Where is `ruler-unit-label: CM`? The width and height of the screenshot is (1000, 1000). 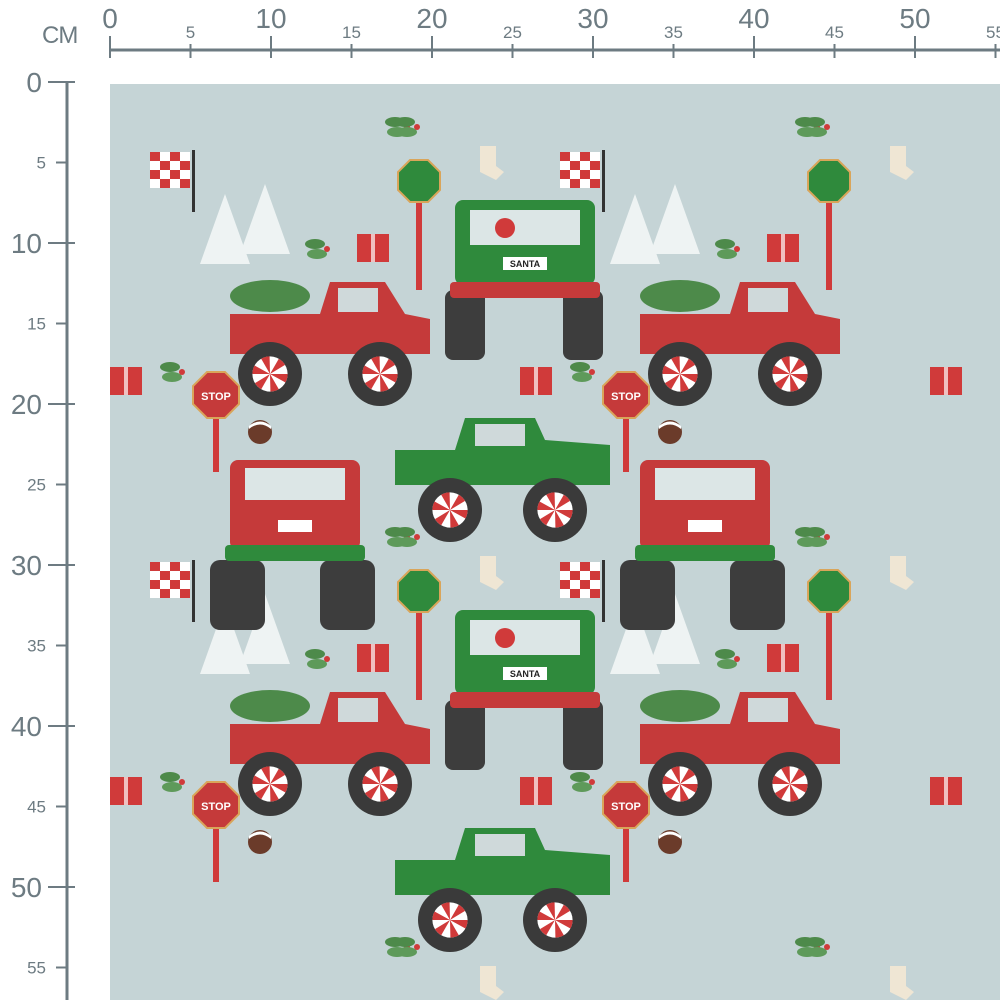 ruler-unit-label: CM is located at coordinates (60, 35).